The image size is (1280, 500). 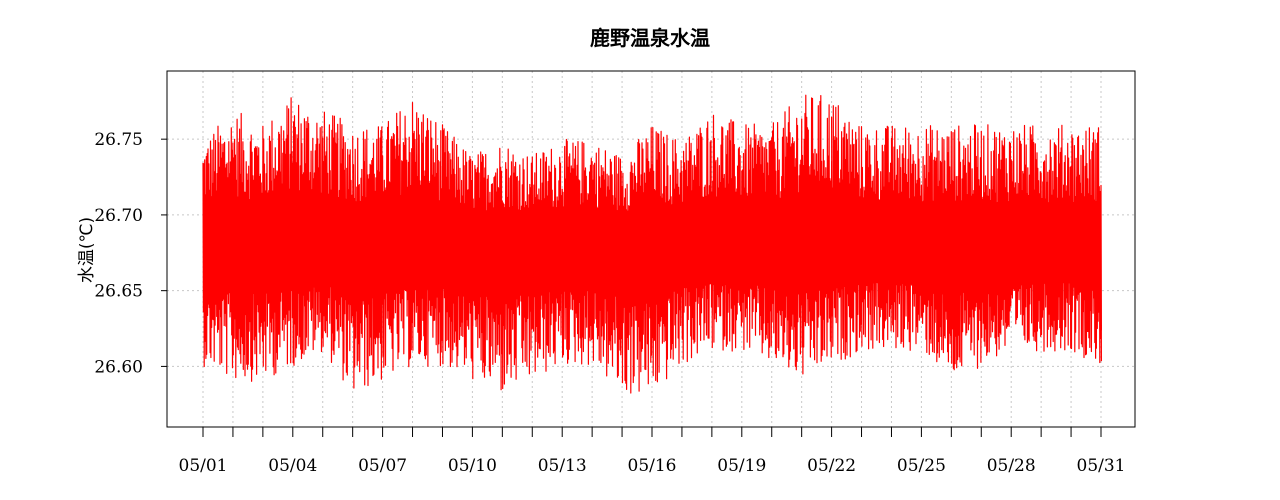 What do you see at coordinates (831, 466) in the screenshot?
I see `x-tick-label: 05/22` at bounding box center [831, 466].